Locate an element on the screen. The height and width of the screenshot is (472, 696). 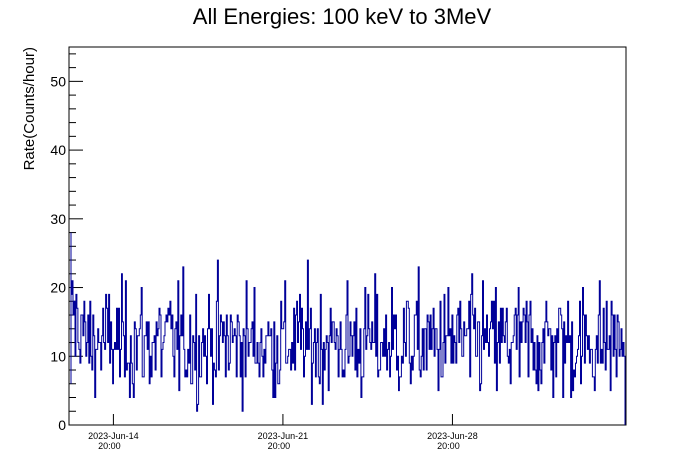
x-tick-date: 2023-Jun-21 is located at coordinates (283, 436).